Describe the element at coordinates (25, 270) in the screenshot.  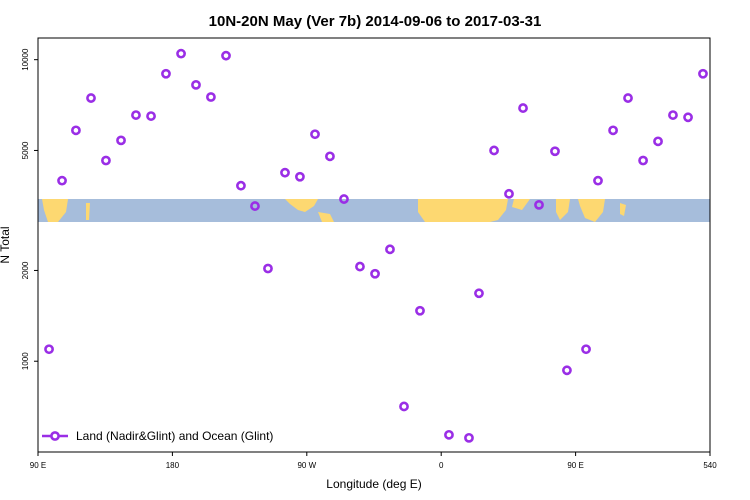
I see `y-tick-label: 2000` at that location.